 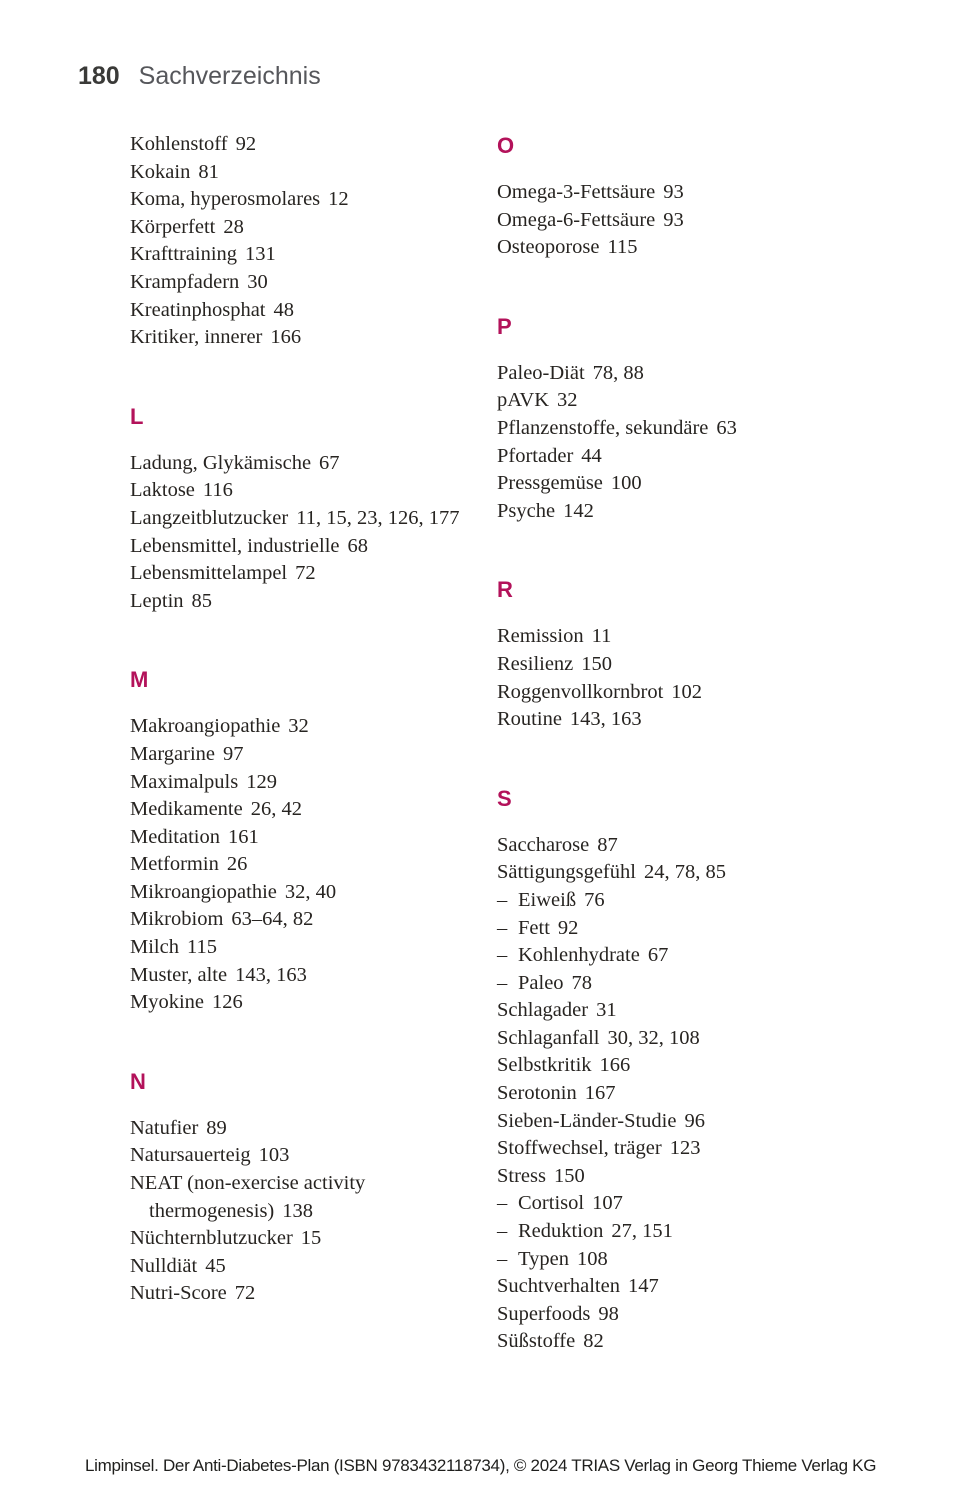 I want to click on entry-term: Kokain, so click(x=160, y=171).